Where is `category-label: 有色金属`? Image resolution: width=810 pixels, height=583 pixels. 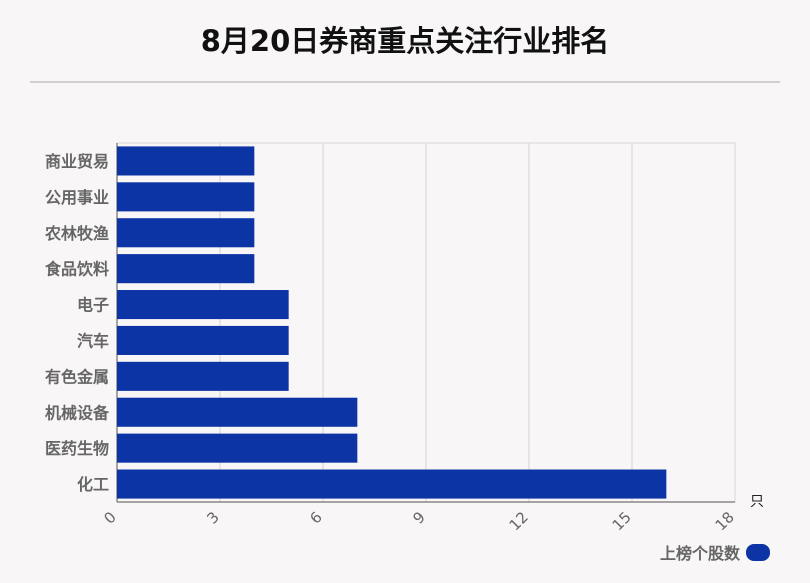
category-label: 有色金属 is located at coordinates (77, 376).